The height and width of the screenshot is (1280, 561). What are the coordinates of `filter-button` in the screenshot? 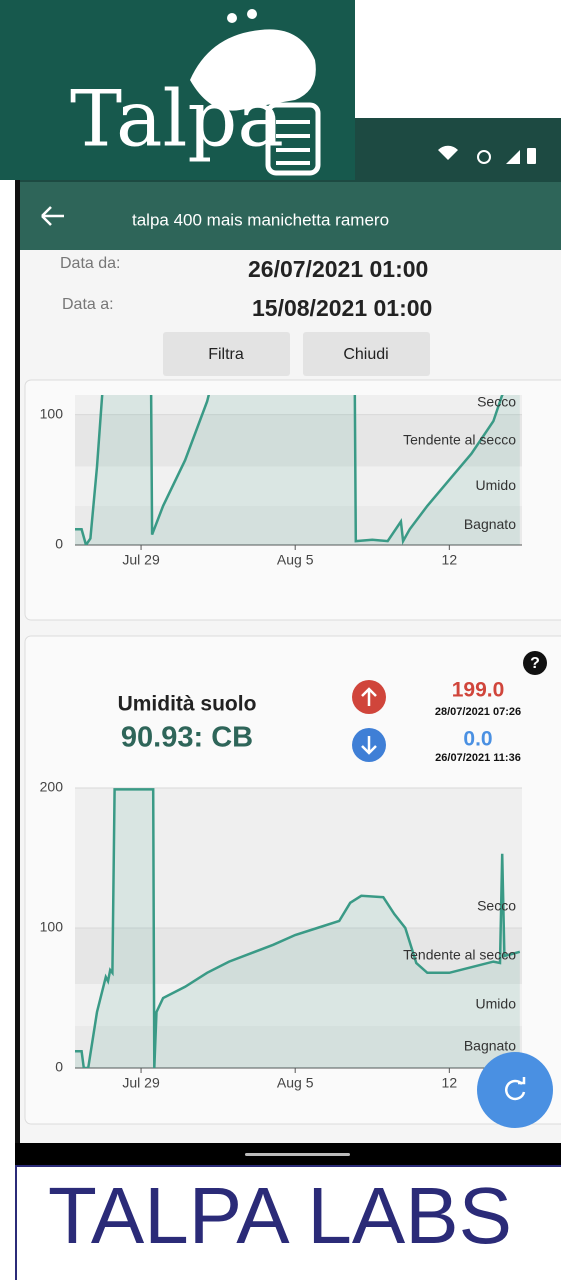 It's located at (226, 354).